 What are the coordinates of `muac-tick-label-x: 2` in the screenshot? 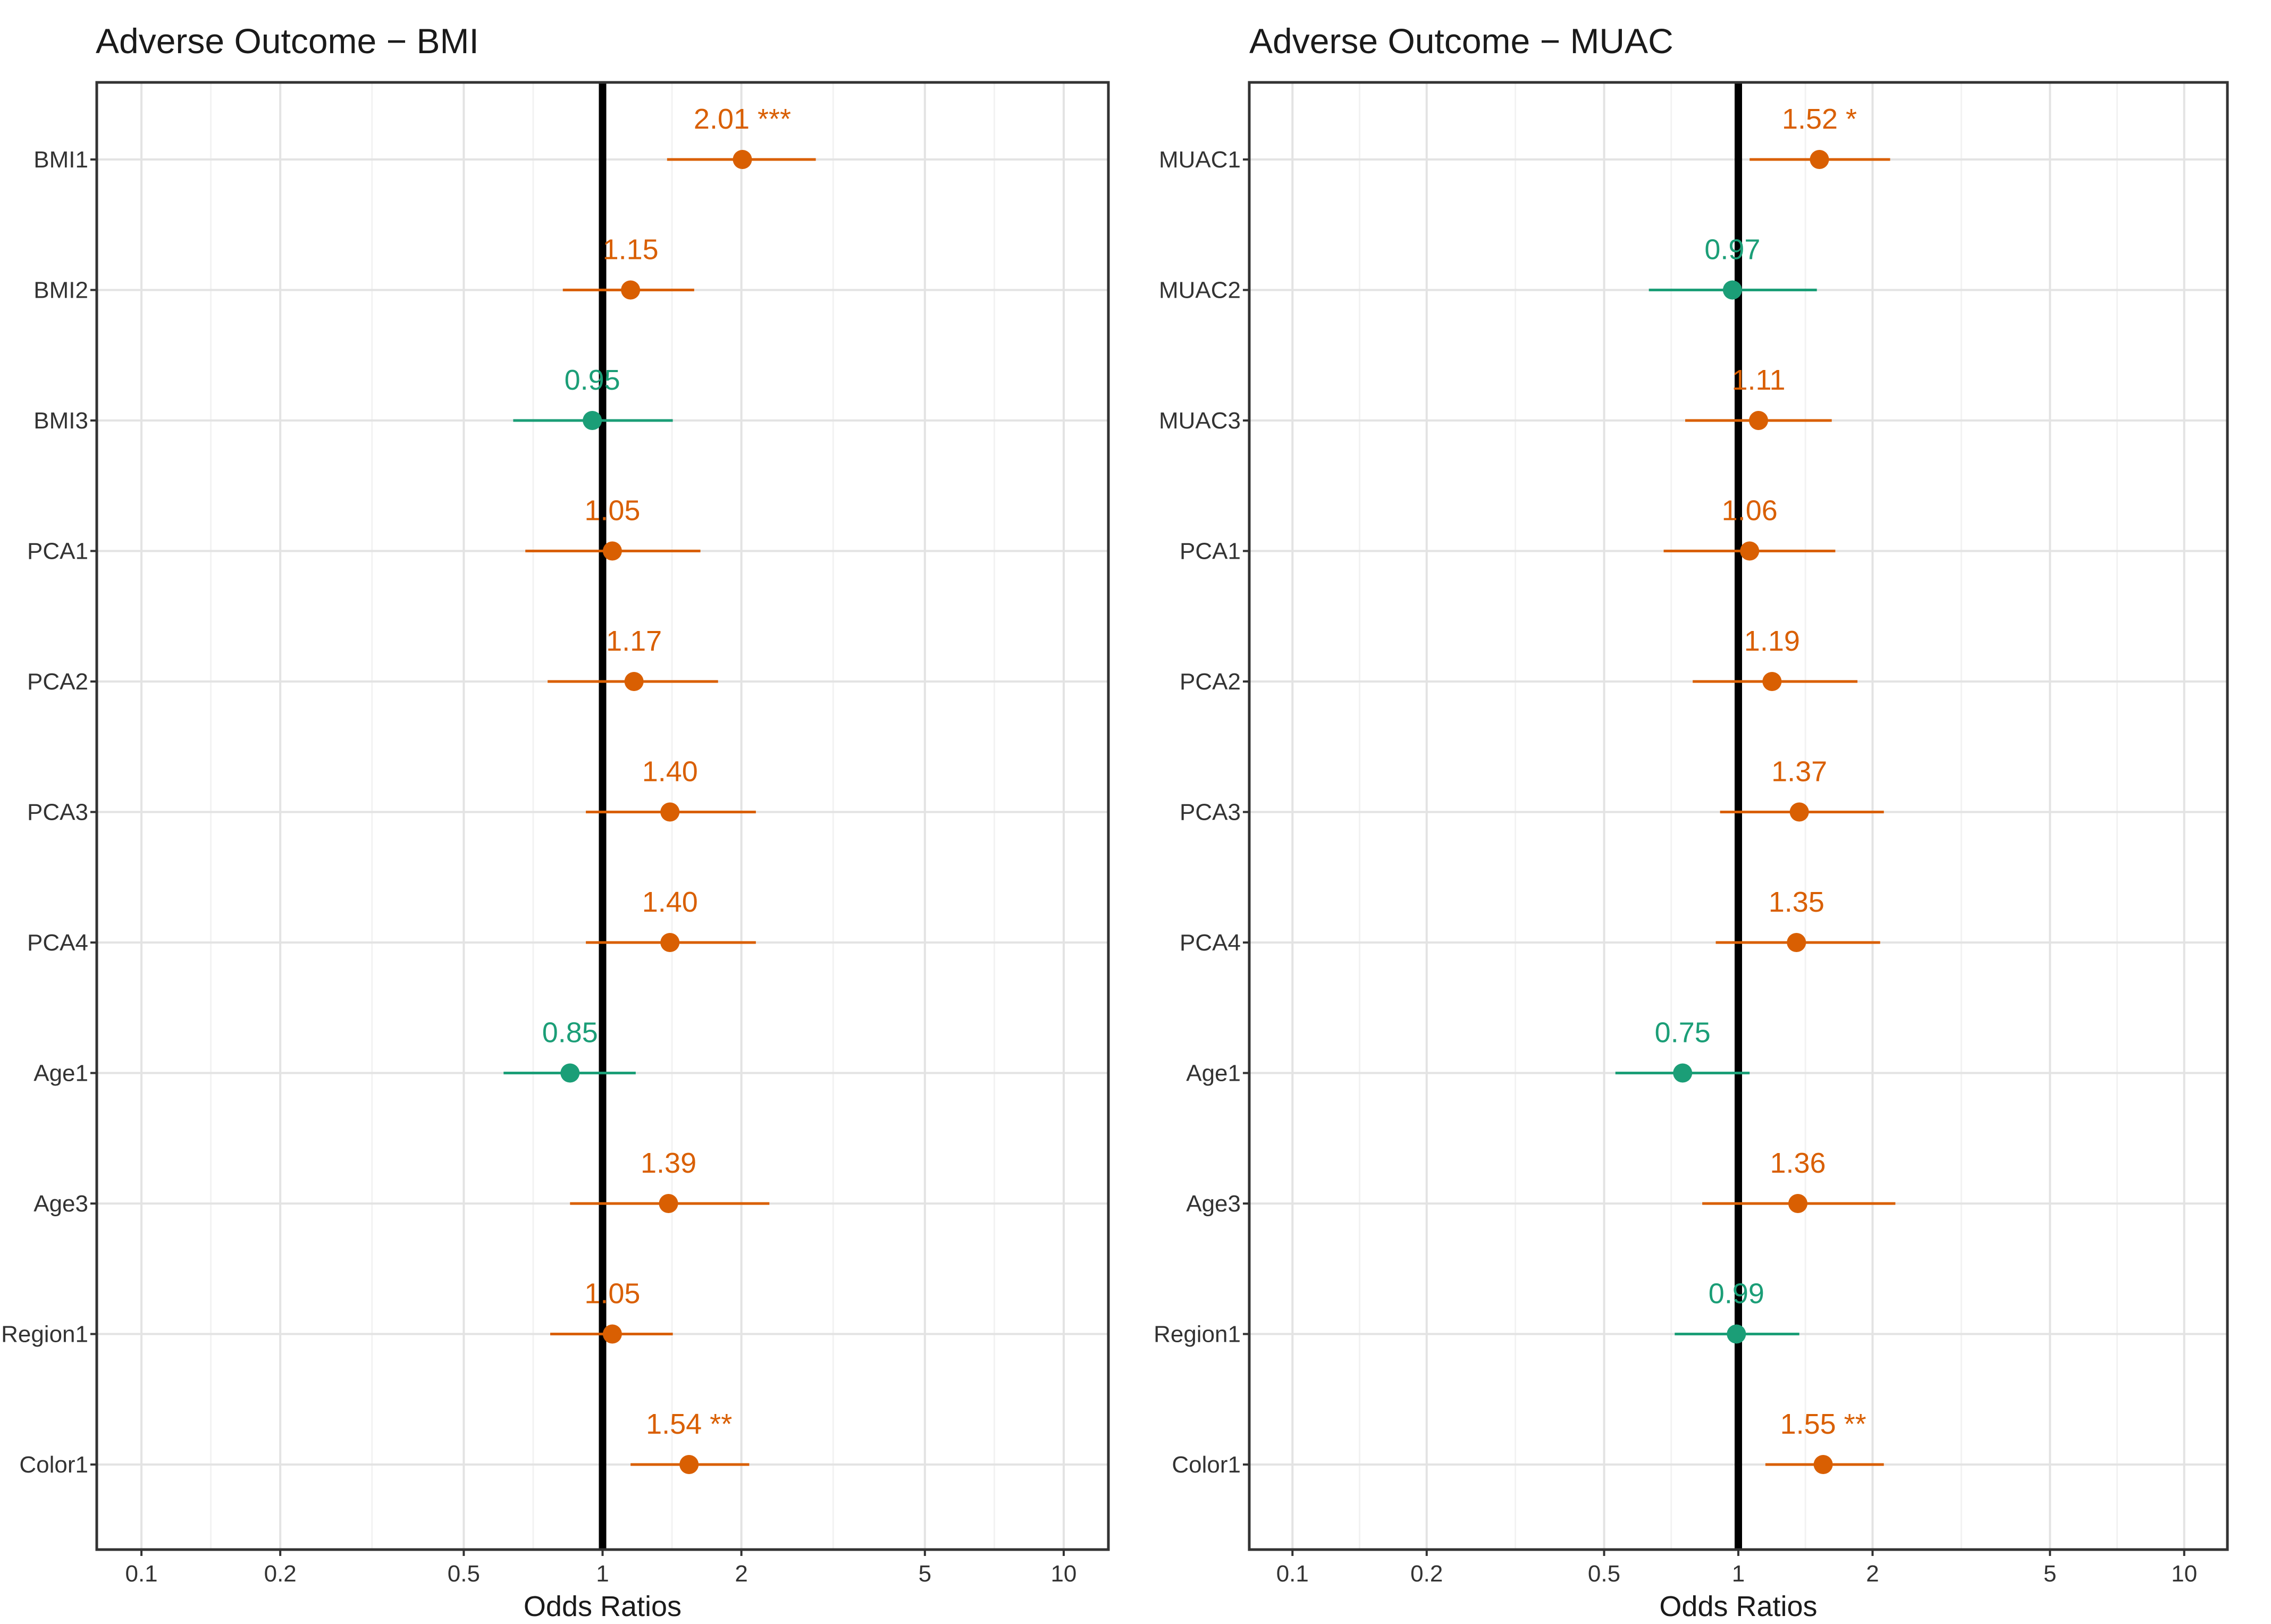 It's located at (1872, 1574).